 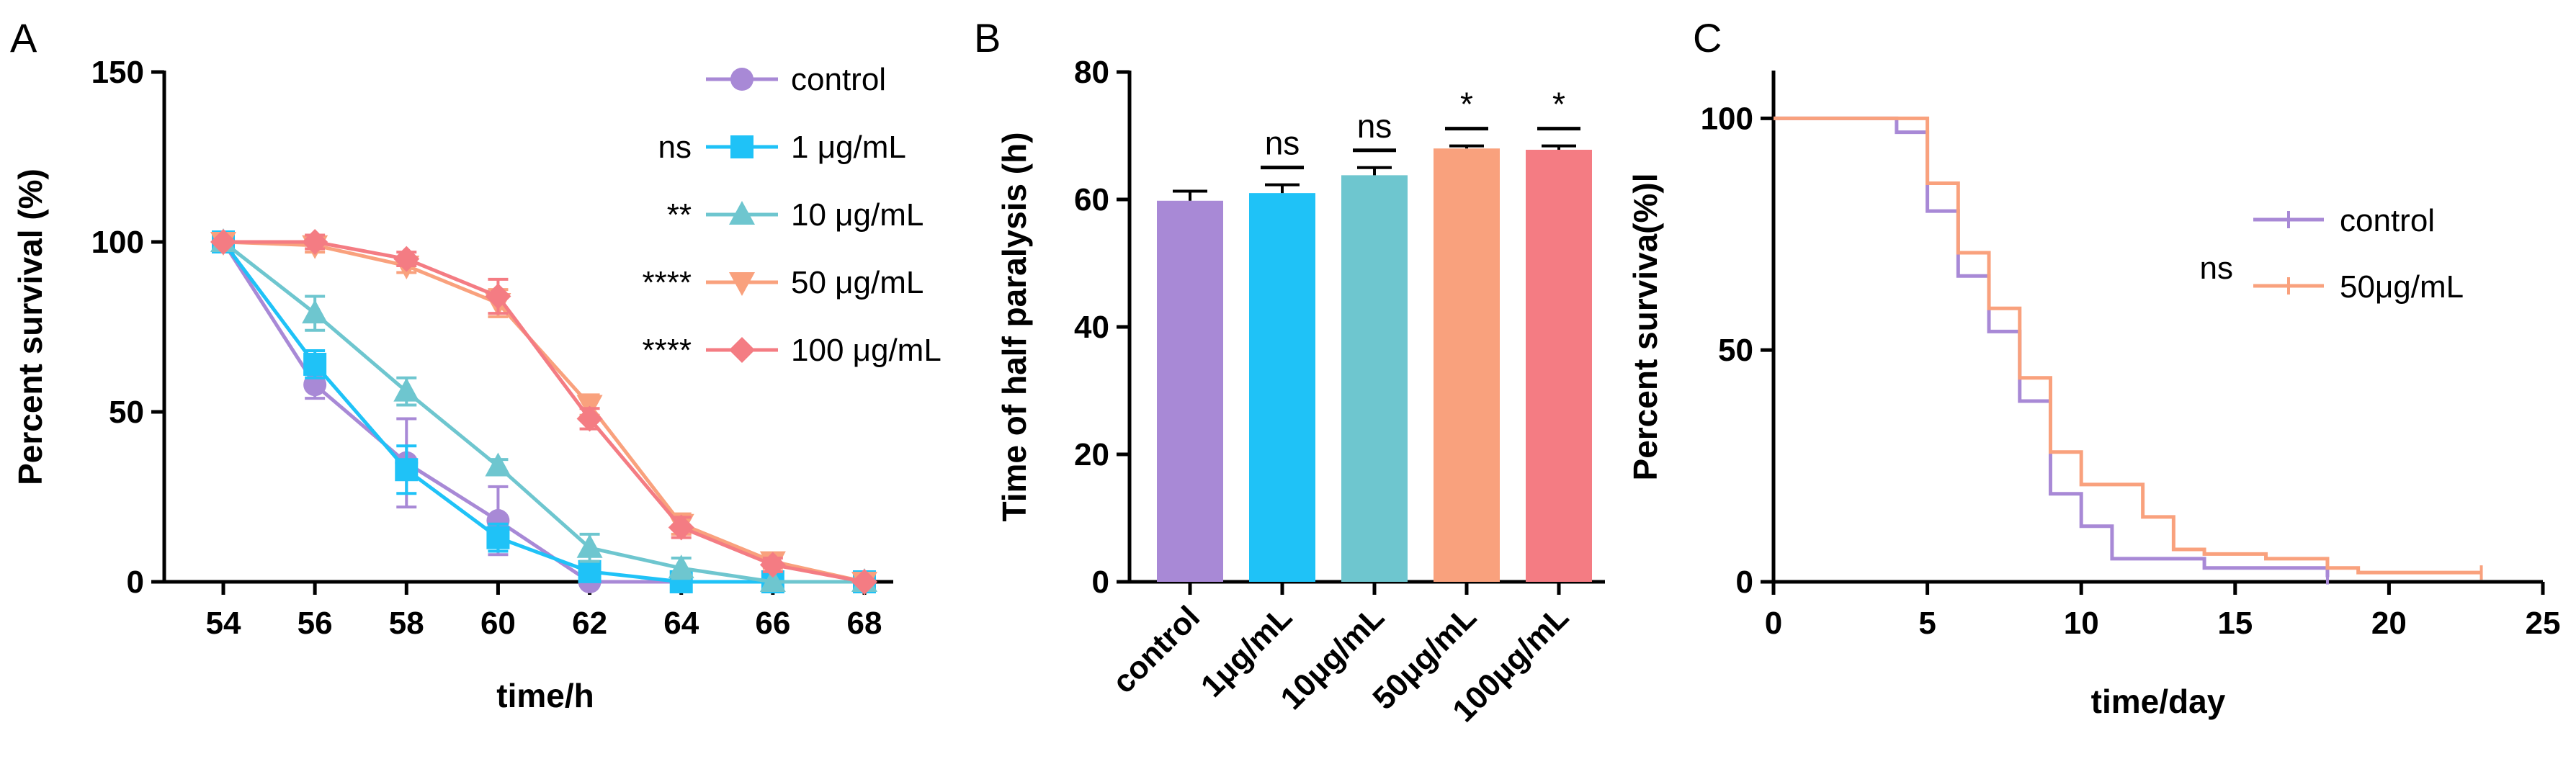 What do you see at coordinates (857, 283) in the screenshot?
I see `legend-label-a: 50 μg/mL` at bounding box center [857, 283].